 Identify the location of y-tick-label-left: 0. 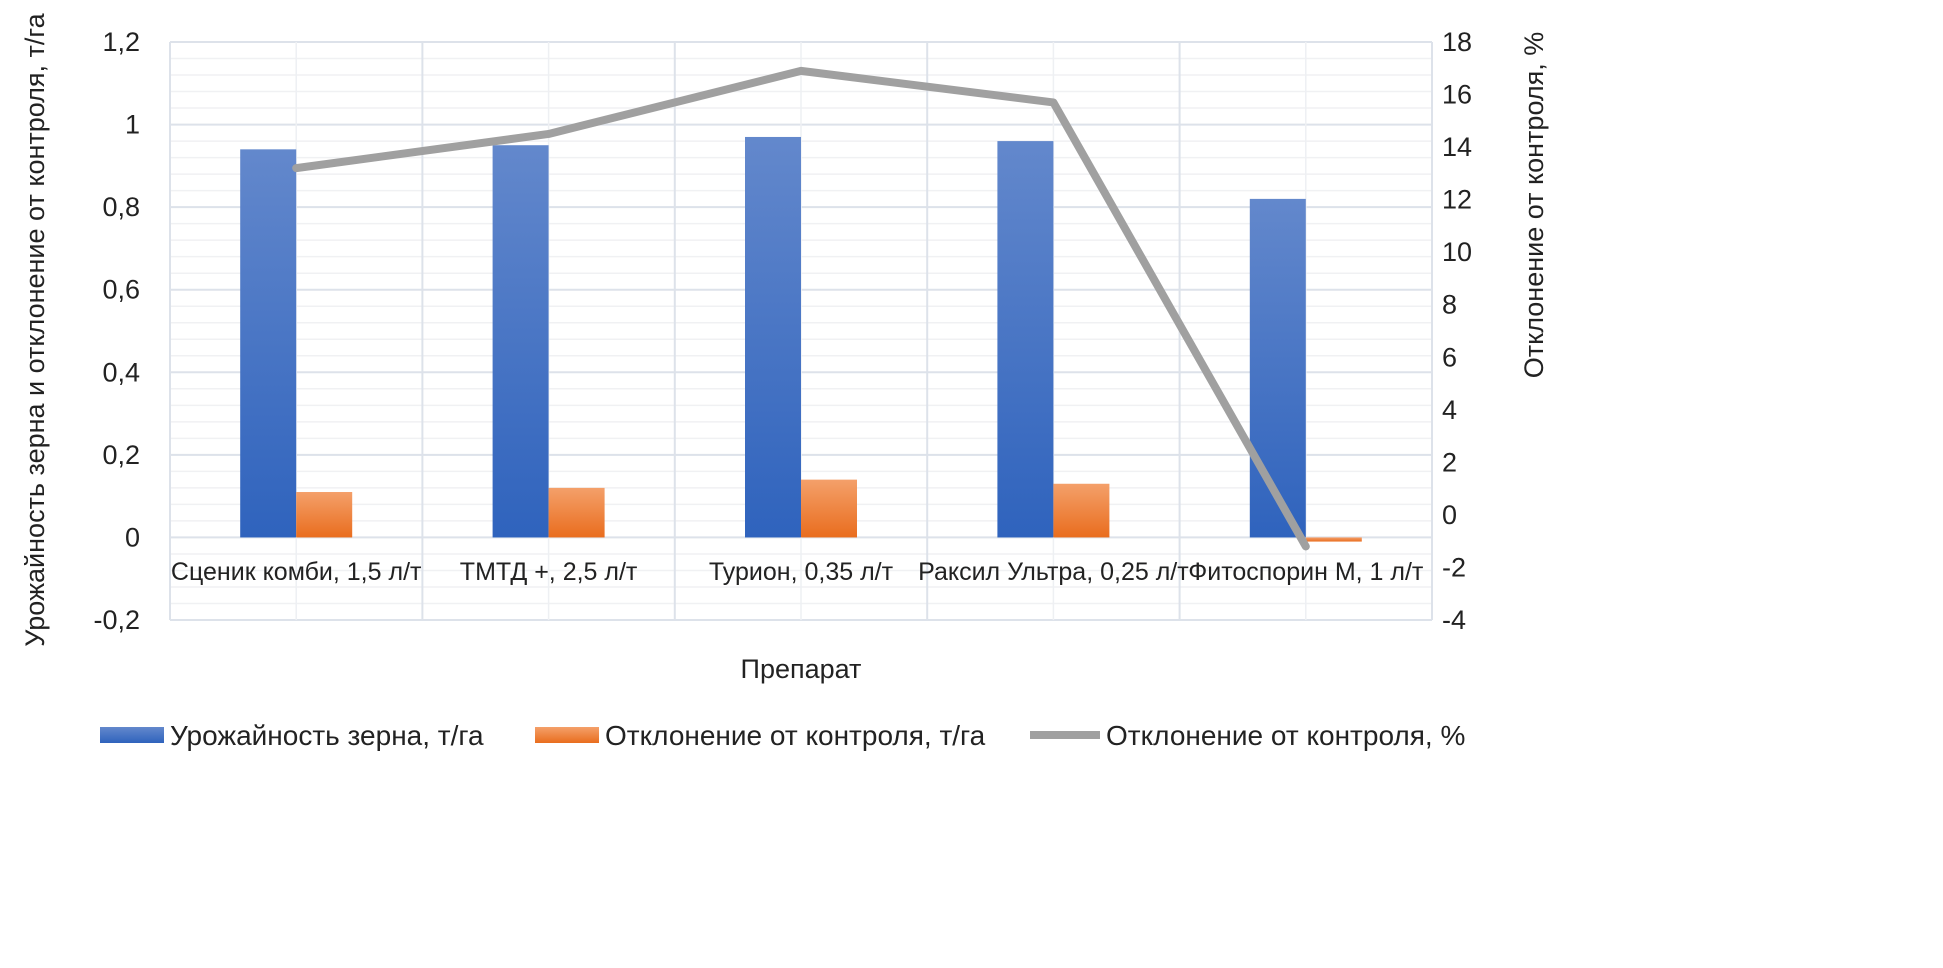
(132, 537).